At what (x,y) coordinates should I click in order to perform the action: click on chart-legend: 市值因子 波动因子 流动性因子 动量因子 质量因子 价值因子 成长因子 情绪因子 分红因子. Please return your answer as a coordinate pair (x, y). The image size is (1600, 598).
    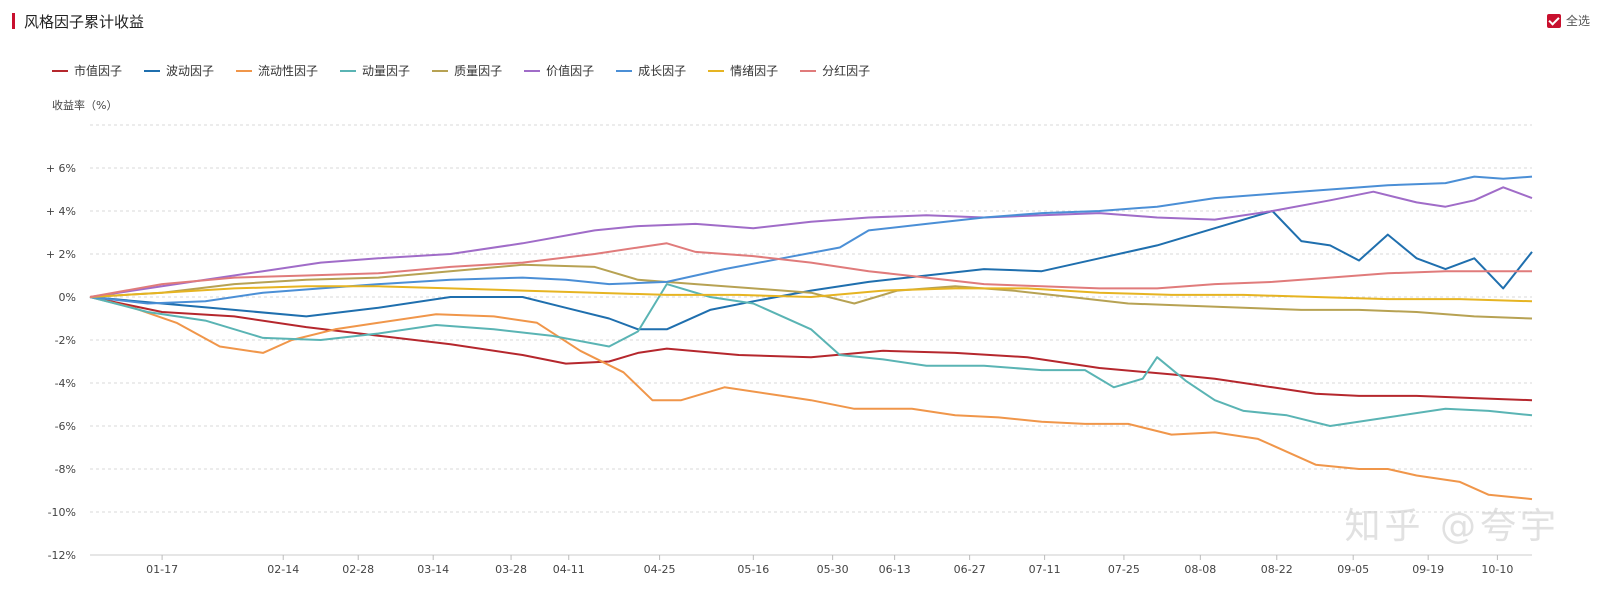
    Looking at the image, I should click on (472, 70).